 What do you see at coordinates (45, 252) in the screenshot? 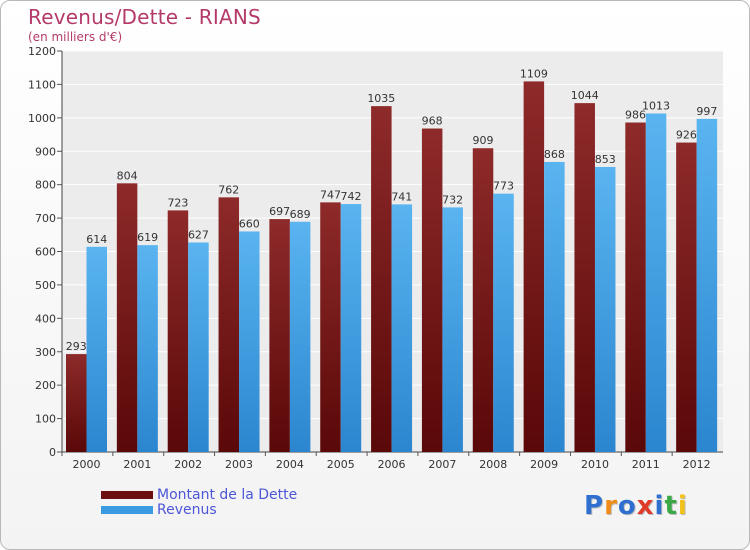
I see `y-tick-label: 600` at bounding box center [45, 252].